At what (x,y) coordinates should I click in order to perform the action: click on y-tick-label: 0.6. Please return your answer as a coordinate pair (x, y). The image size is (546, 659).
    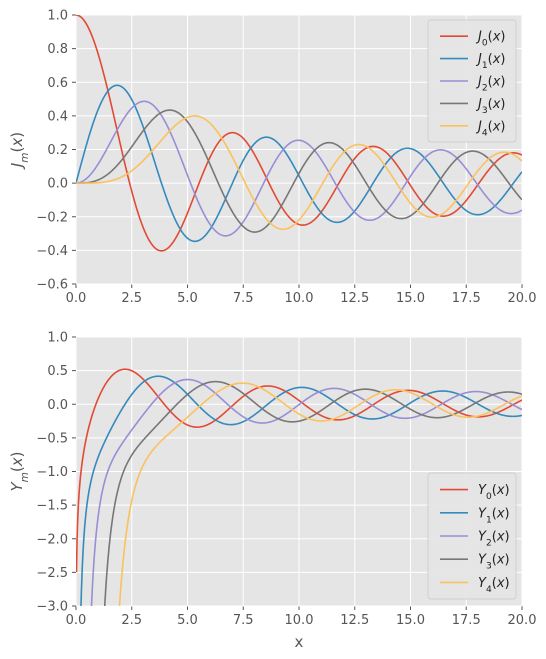
    Looking at the image, I should click on (57, 83).